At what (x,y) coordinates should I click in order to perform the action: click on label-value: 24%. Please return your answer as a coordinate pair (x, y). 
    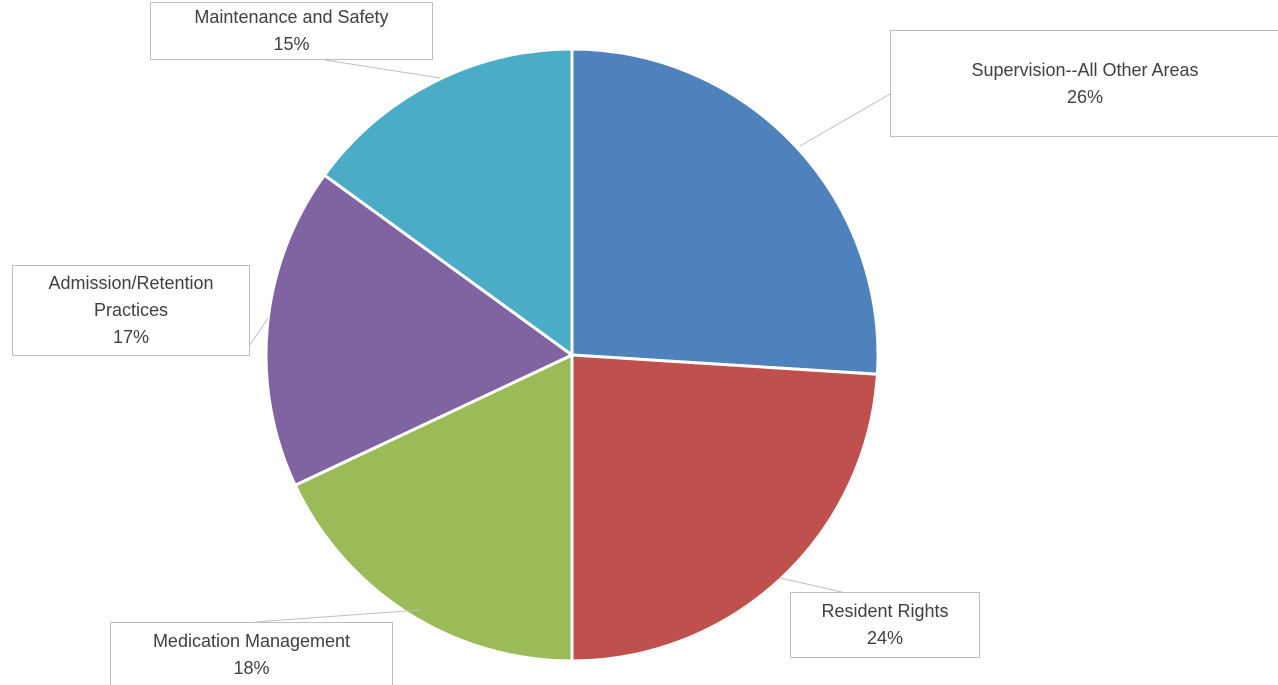
    Looking at the image, I should click on (885, 638).